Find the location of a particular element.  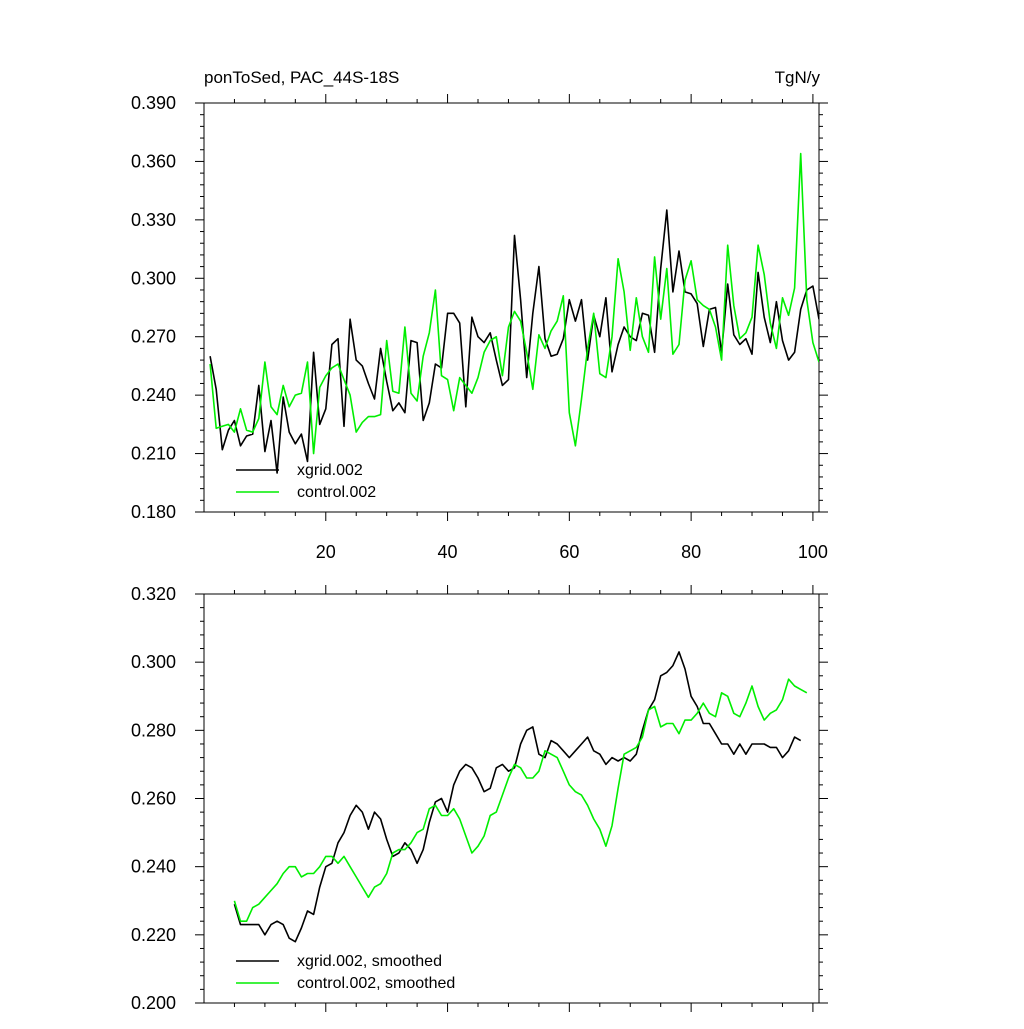

top-y-tick-label: 0.300 is located at coordinates (153, 278).